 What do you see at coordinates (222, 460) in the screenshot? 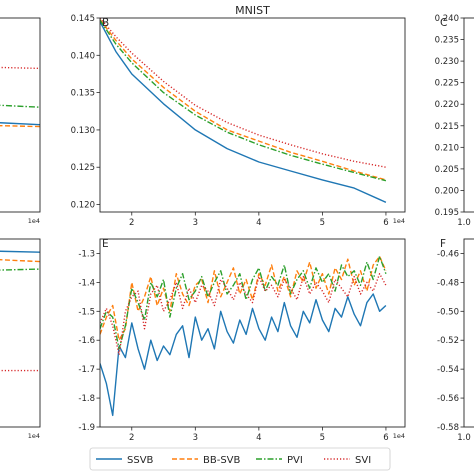
I see `legend-label-bb-svb: BB-SVB` at bounding box center [222, 460].